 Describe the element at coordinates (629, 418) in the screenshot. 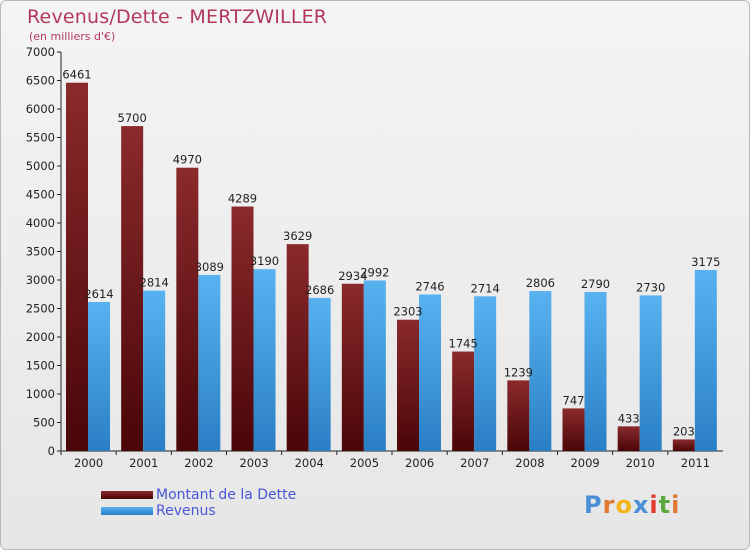

I see `value-label-dette: 433` at that location.